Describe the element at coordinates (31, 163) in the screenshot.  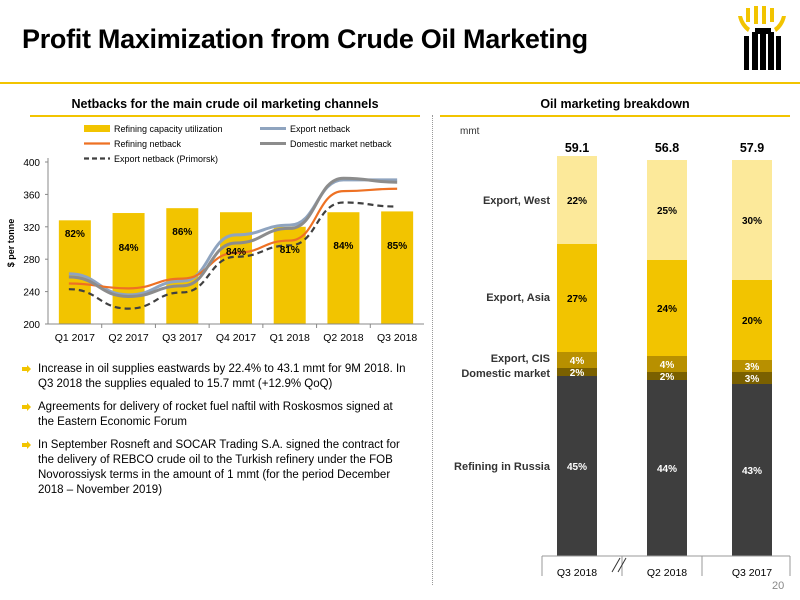
I see `y-tick-label: 400` at that location.